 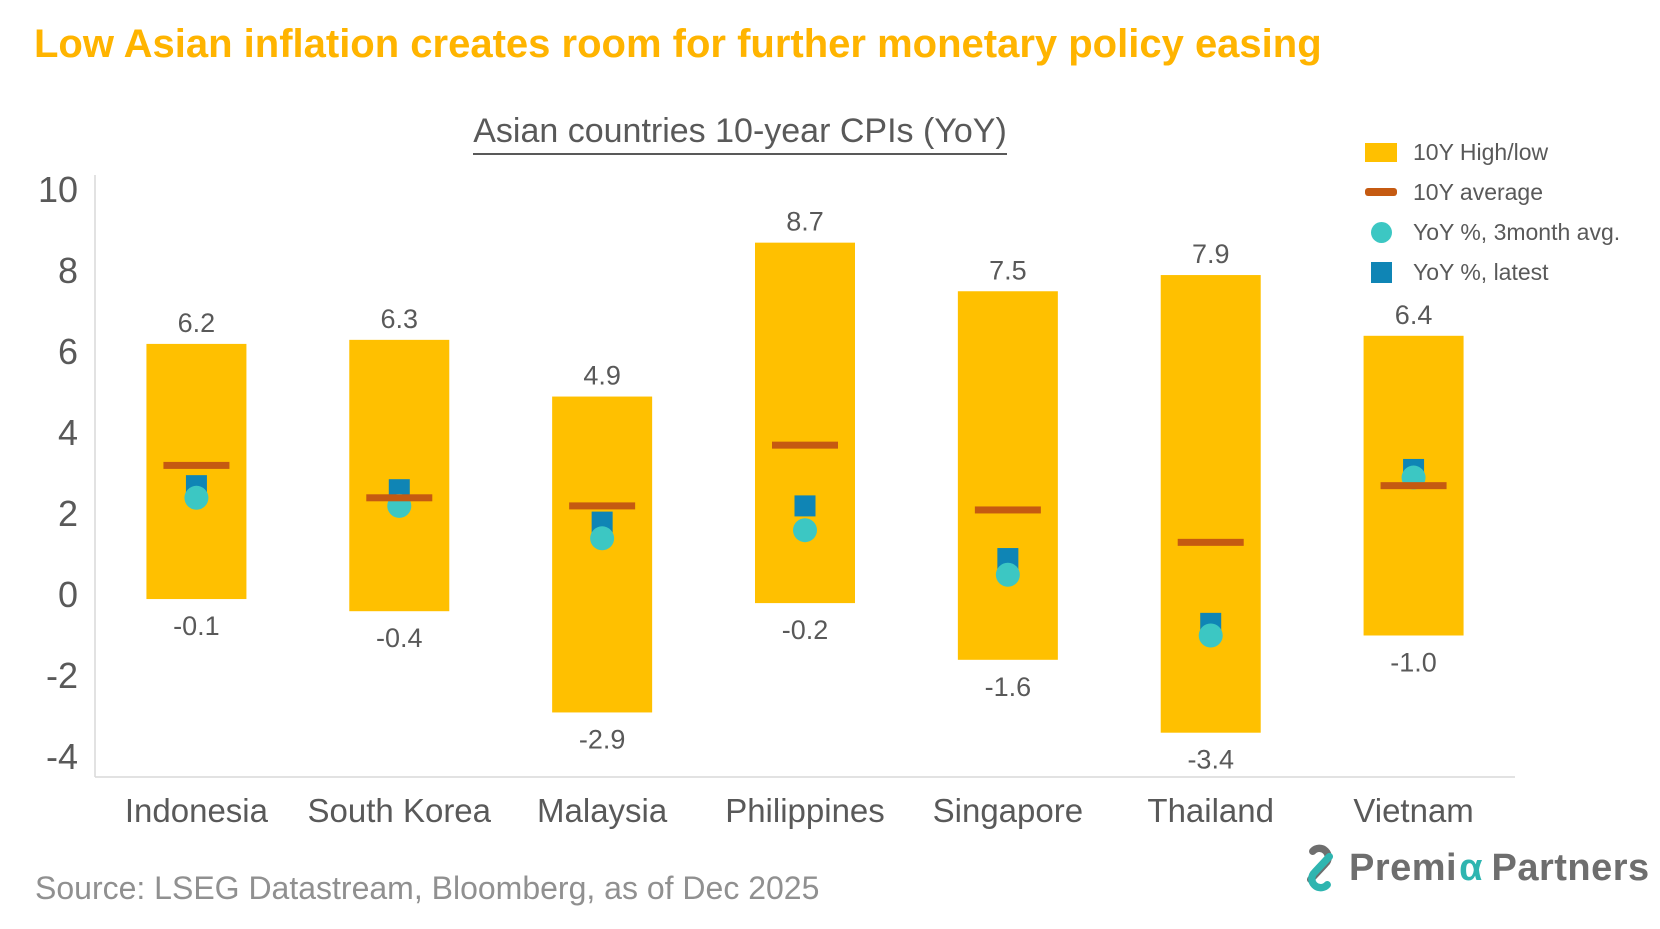 What do you see at coordinates (399, 638) in the screenshot?
I see `low-label-south-korea: -0.4` at bounding box center [399, 638].